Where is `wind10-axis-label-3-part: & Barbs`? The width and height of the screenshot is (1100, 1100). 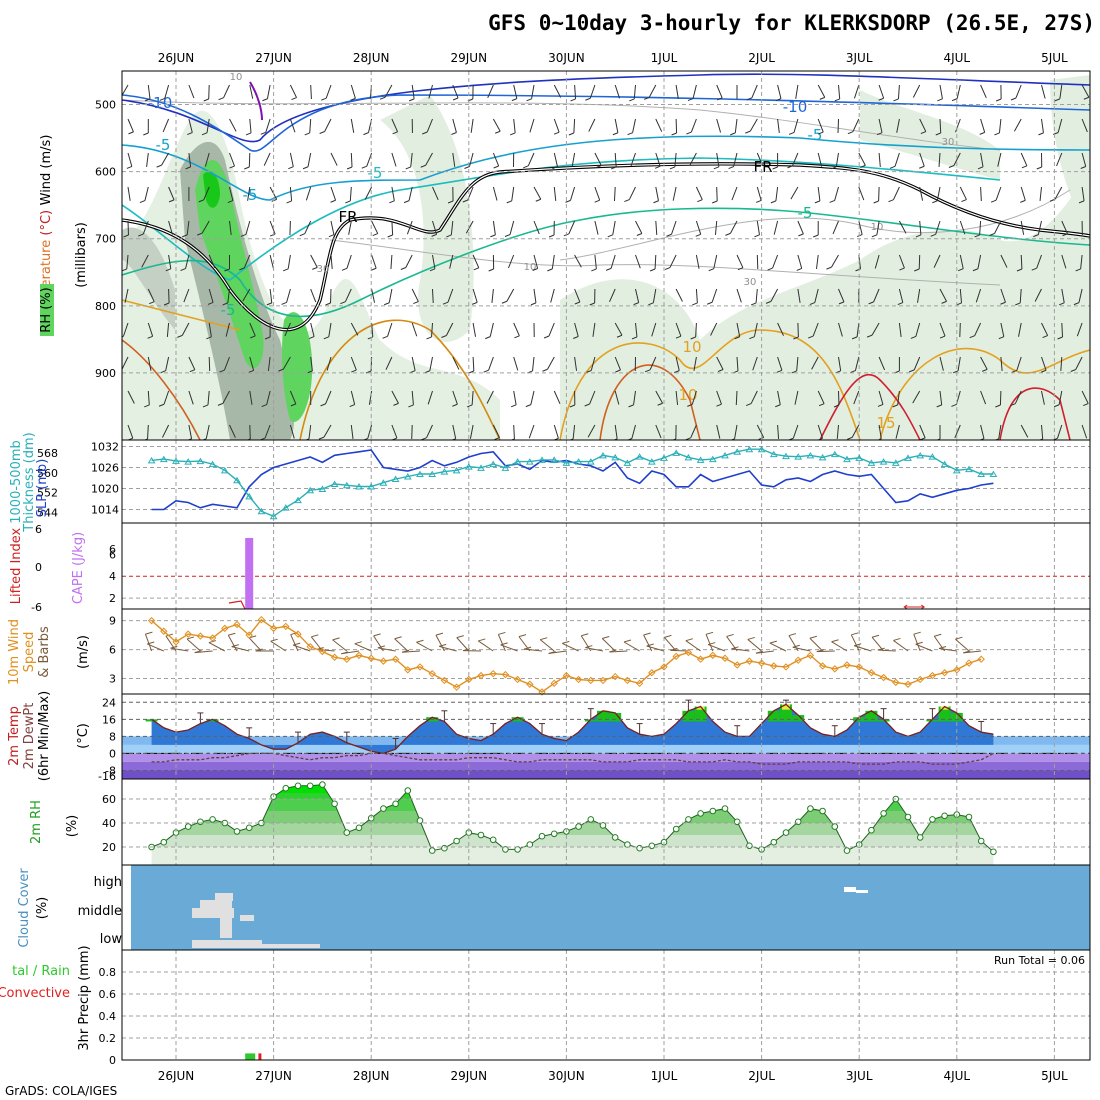
wind10-axis-label-3-part: & Barbs is located at coordinates (44, 652).